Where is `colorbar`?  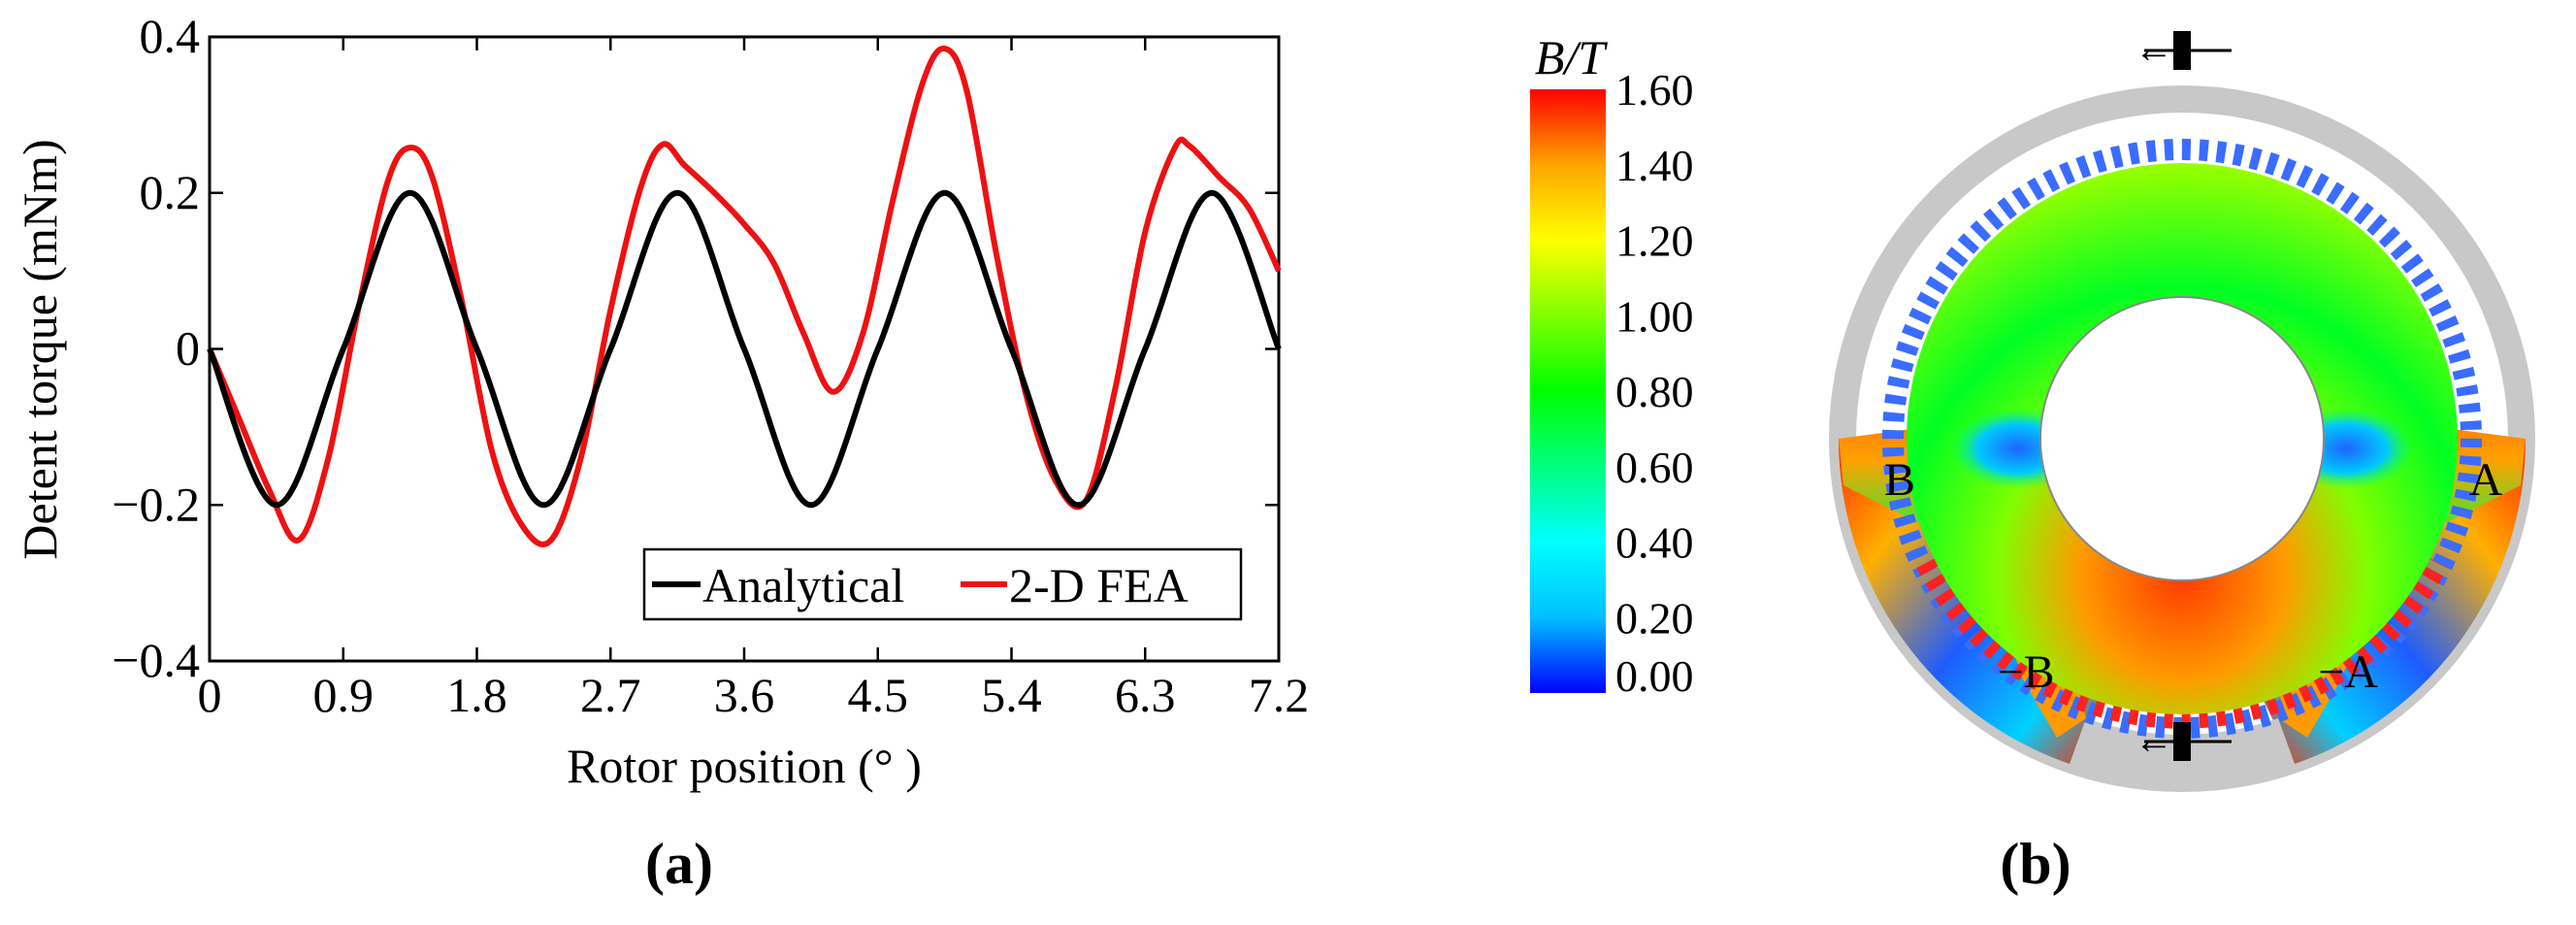 colorbar is located at coordinates (1568, 391).